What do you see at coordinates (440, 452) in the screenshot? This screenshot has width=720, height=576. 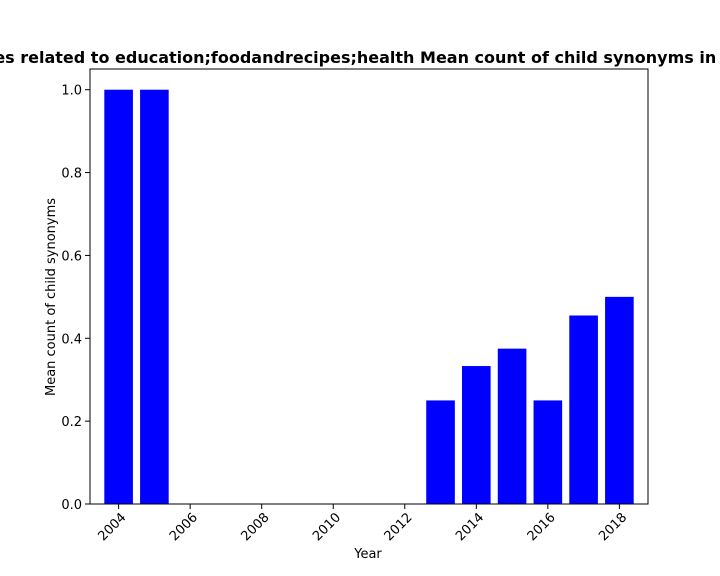 I see `bar-2013` at bounding box center [440, 452].